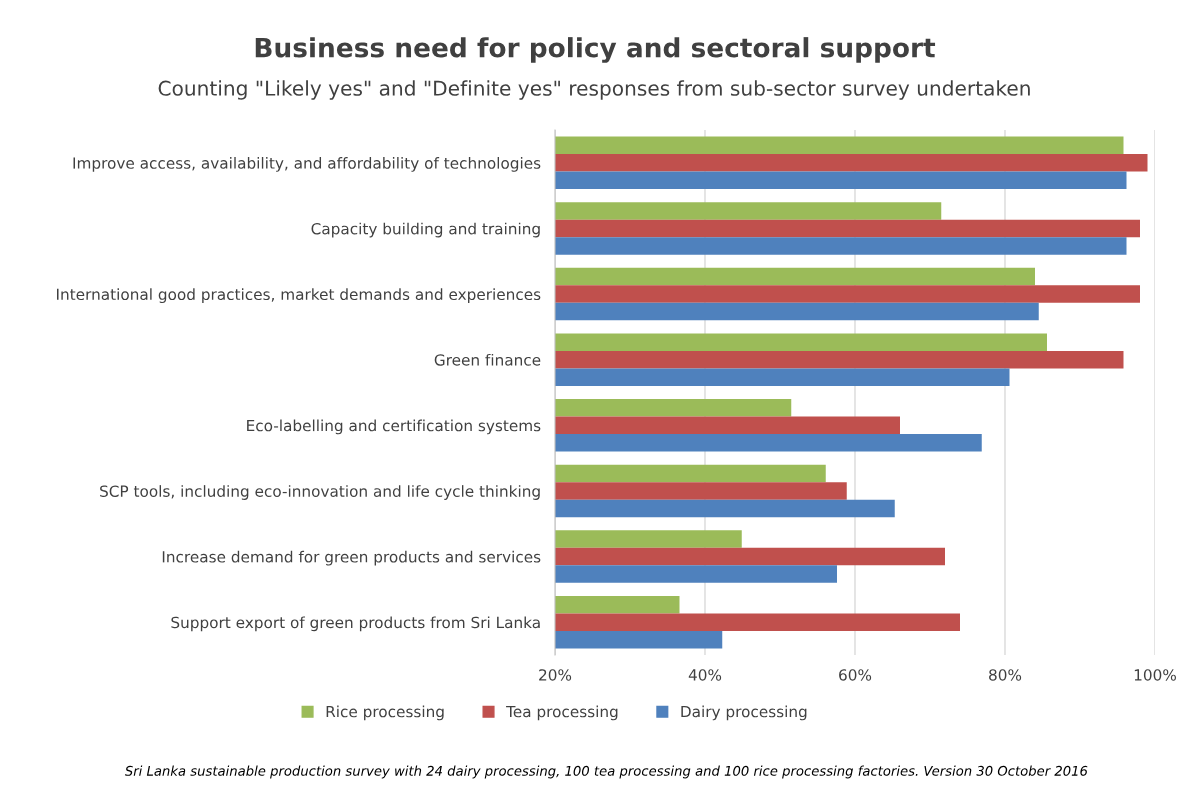 This screenshot has width=1189, height=792. What do you see at coordinates (385, 713) in the screenshot?
I see `legend-label: Rice processing` at bounding box center [385, 713].